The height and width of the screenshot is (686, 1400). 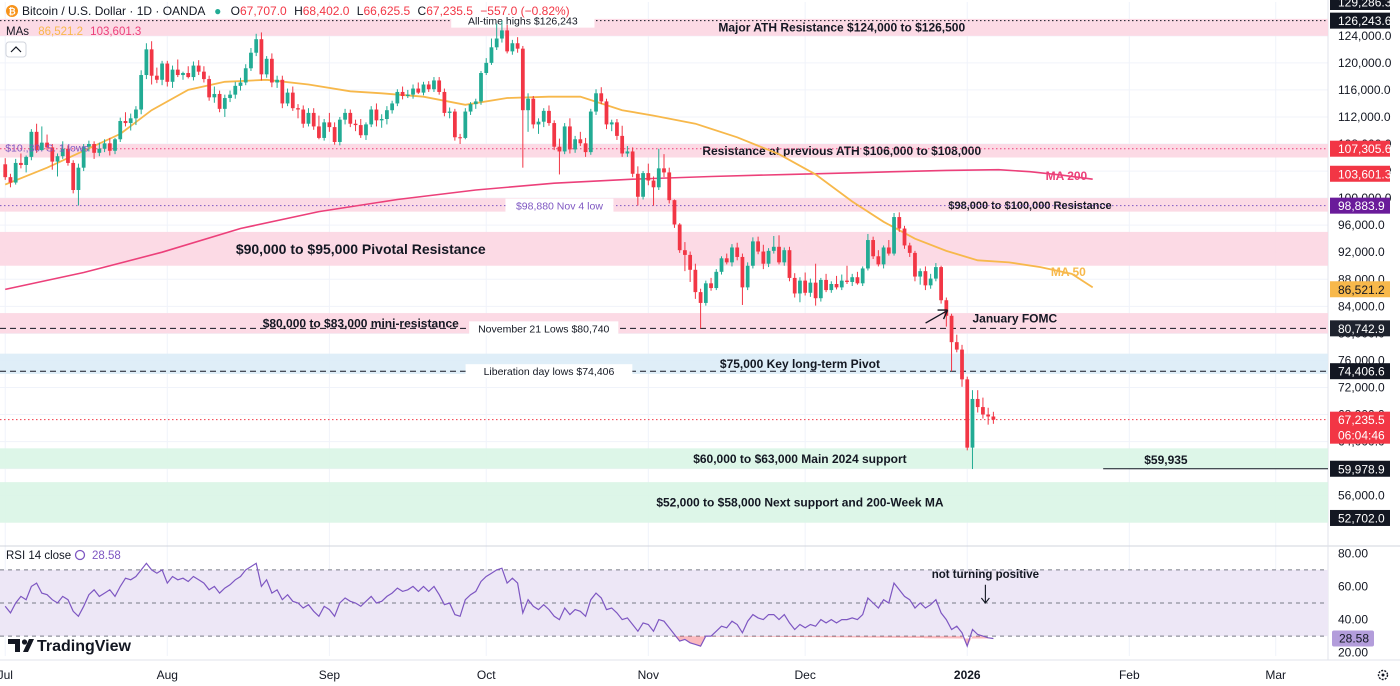 I want to click on tradingview-logo-dot, so click(x=24, y=642).